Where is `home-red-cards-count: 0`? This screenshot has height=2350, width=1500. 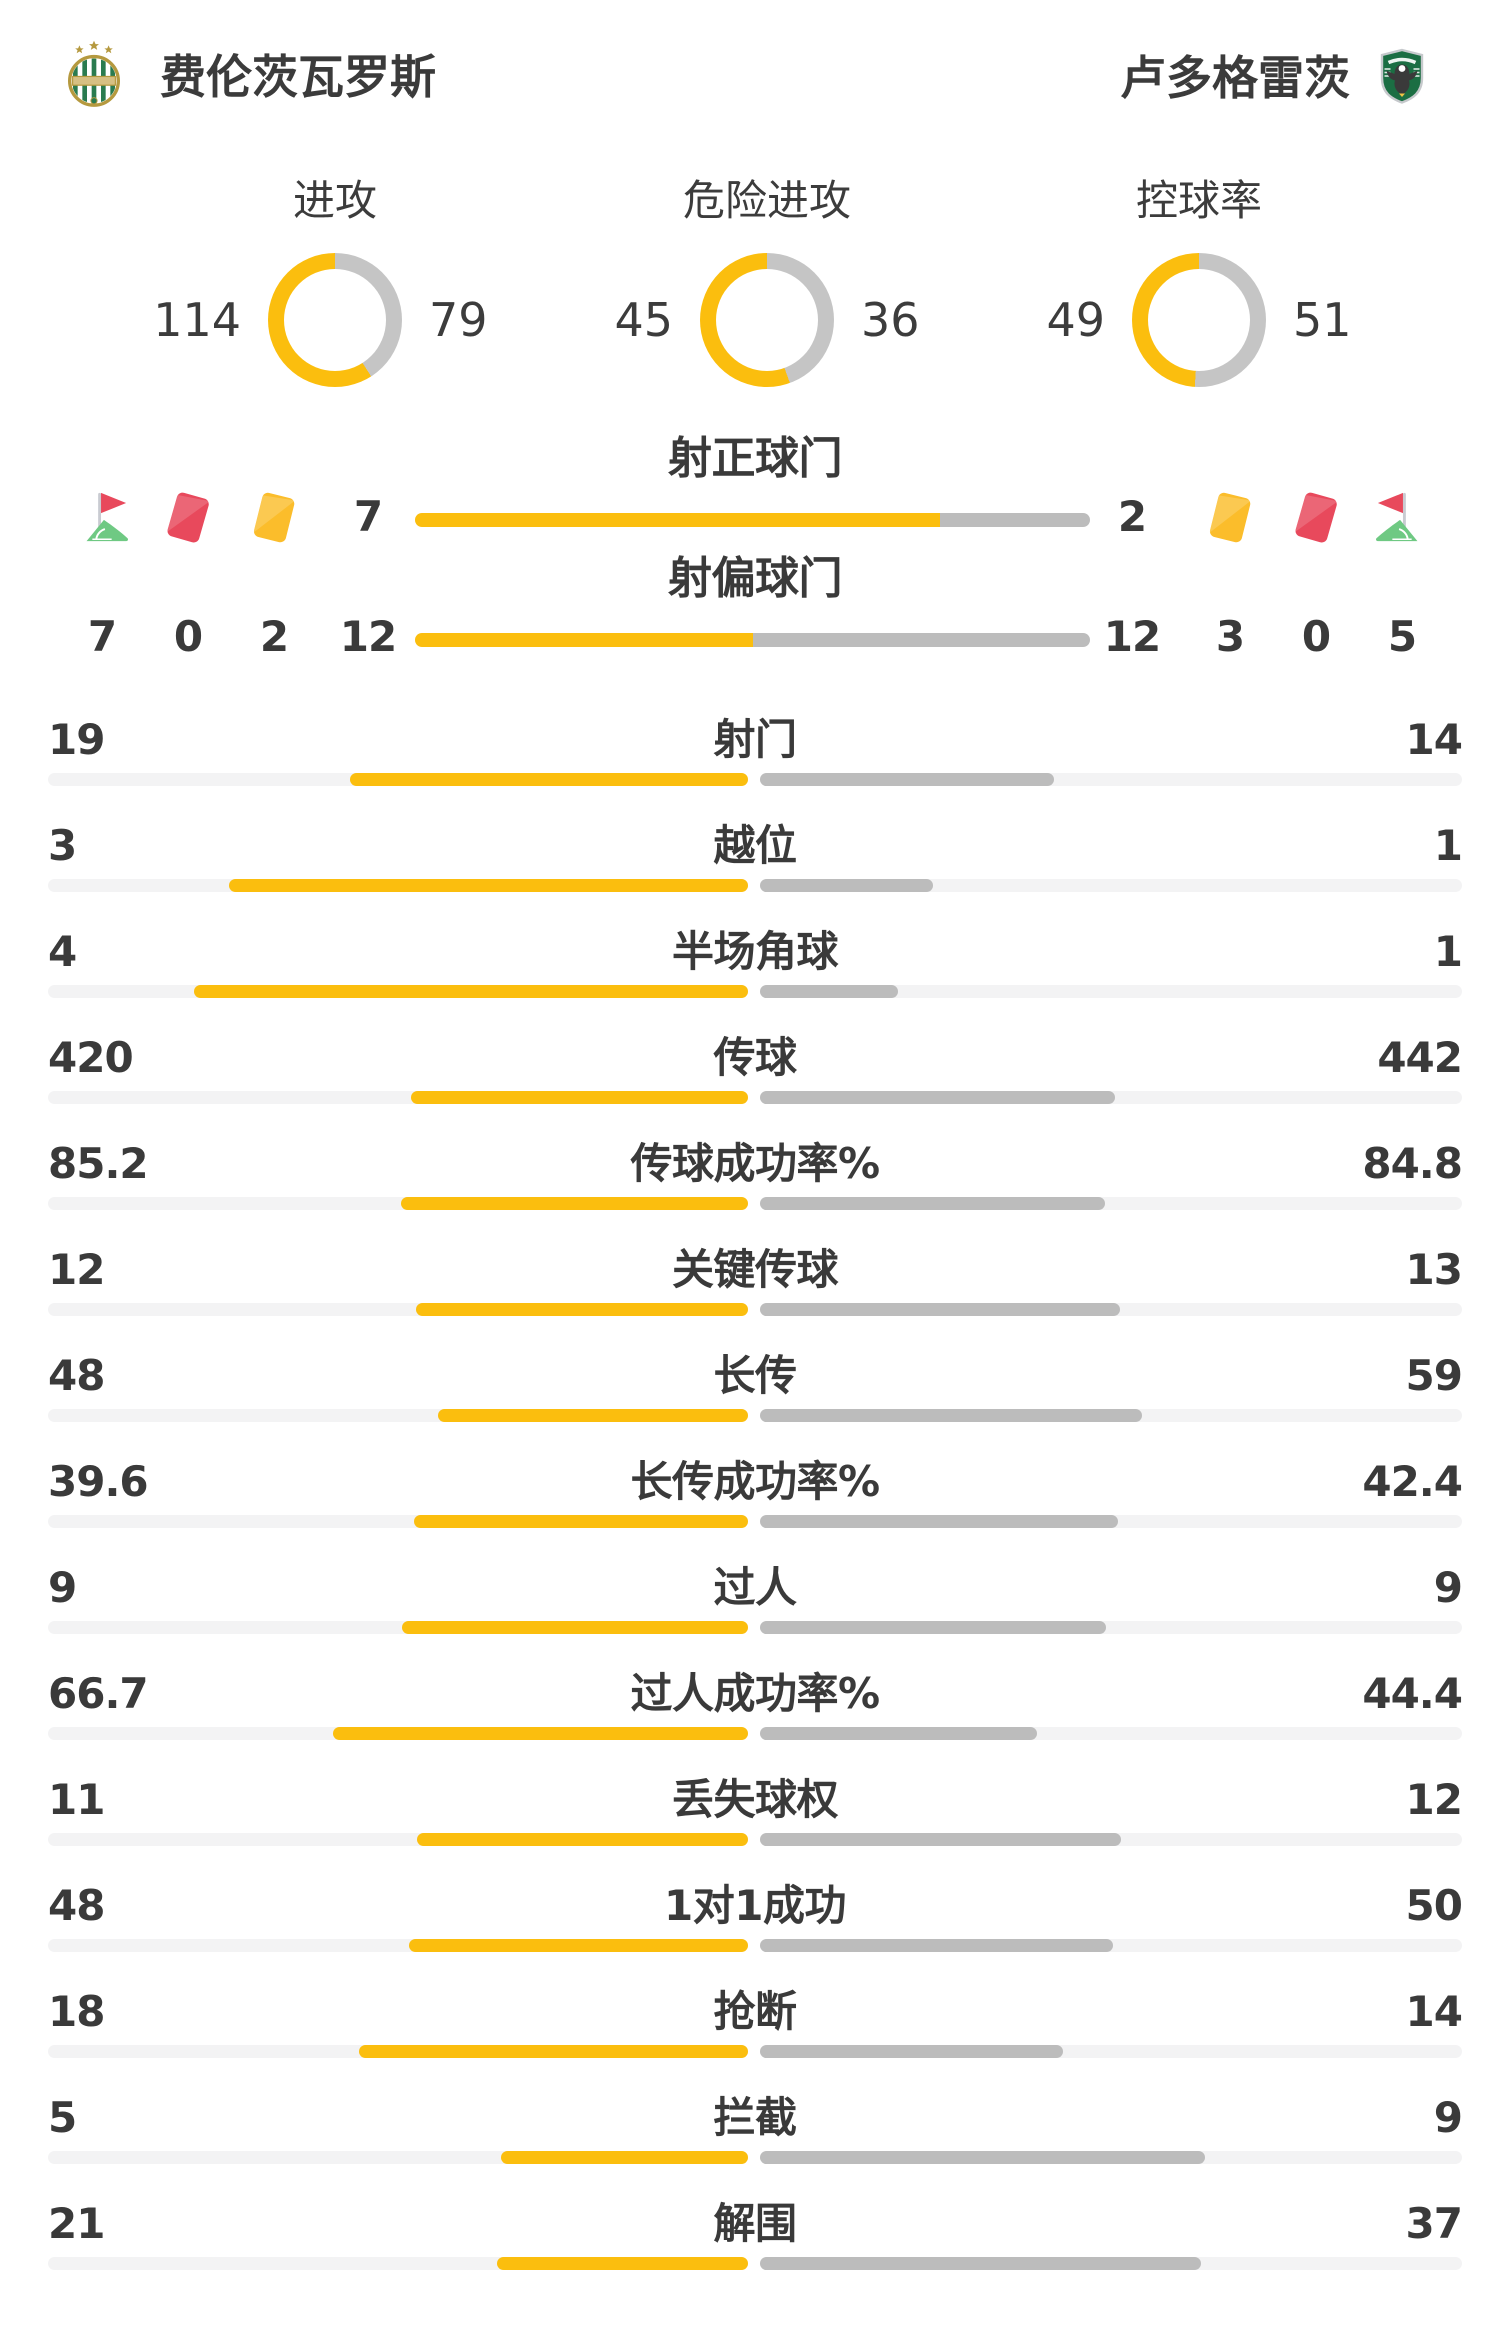
home-red-cards-count: 0 is located at coordinates (188, 636).